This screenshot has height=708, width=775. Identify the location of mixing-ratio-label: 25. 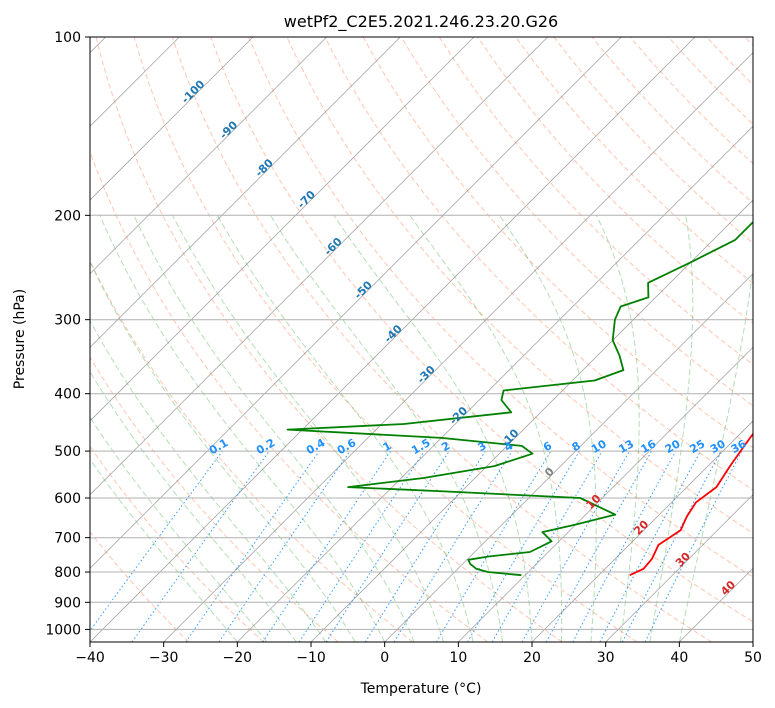
(697, 446).